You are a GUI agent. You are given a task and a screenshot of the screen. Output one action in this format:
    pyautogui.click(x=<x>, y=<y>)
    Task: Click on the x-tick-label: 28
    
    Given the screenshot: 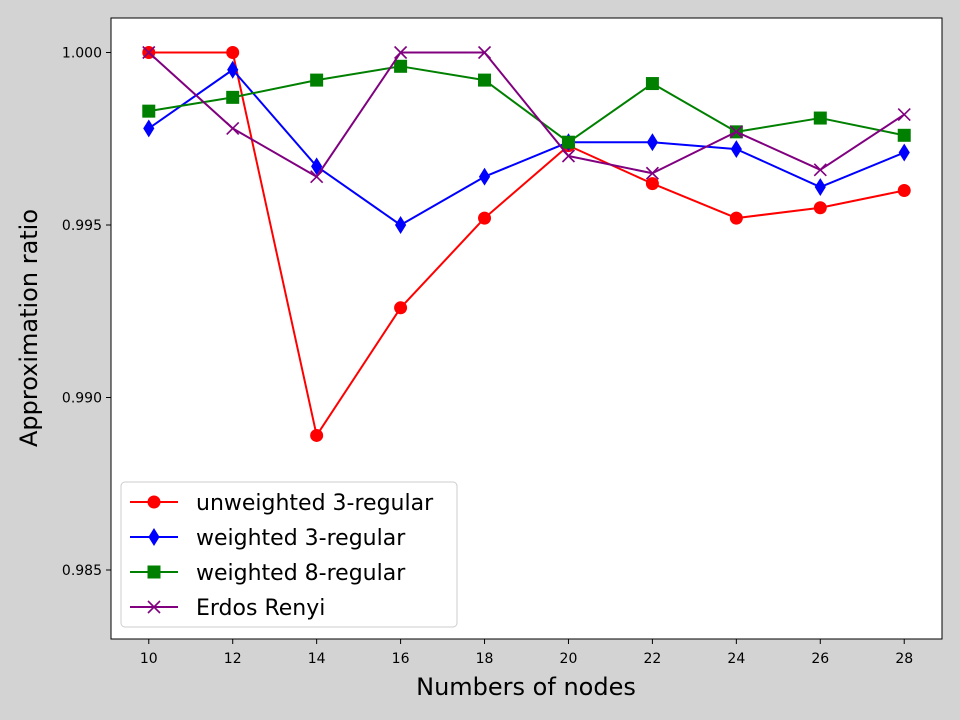 What is the action you would take?
    pyautogui.click(x=904, y=659)
    